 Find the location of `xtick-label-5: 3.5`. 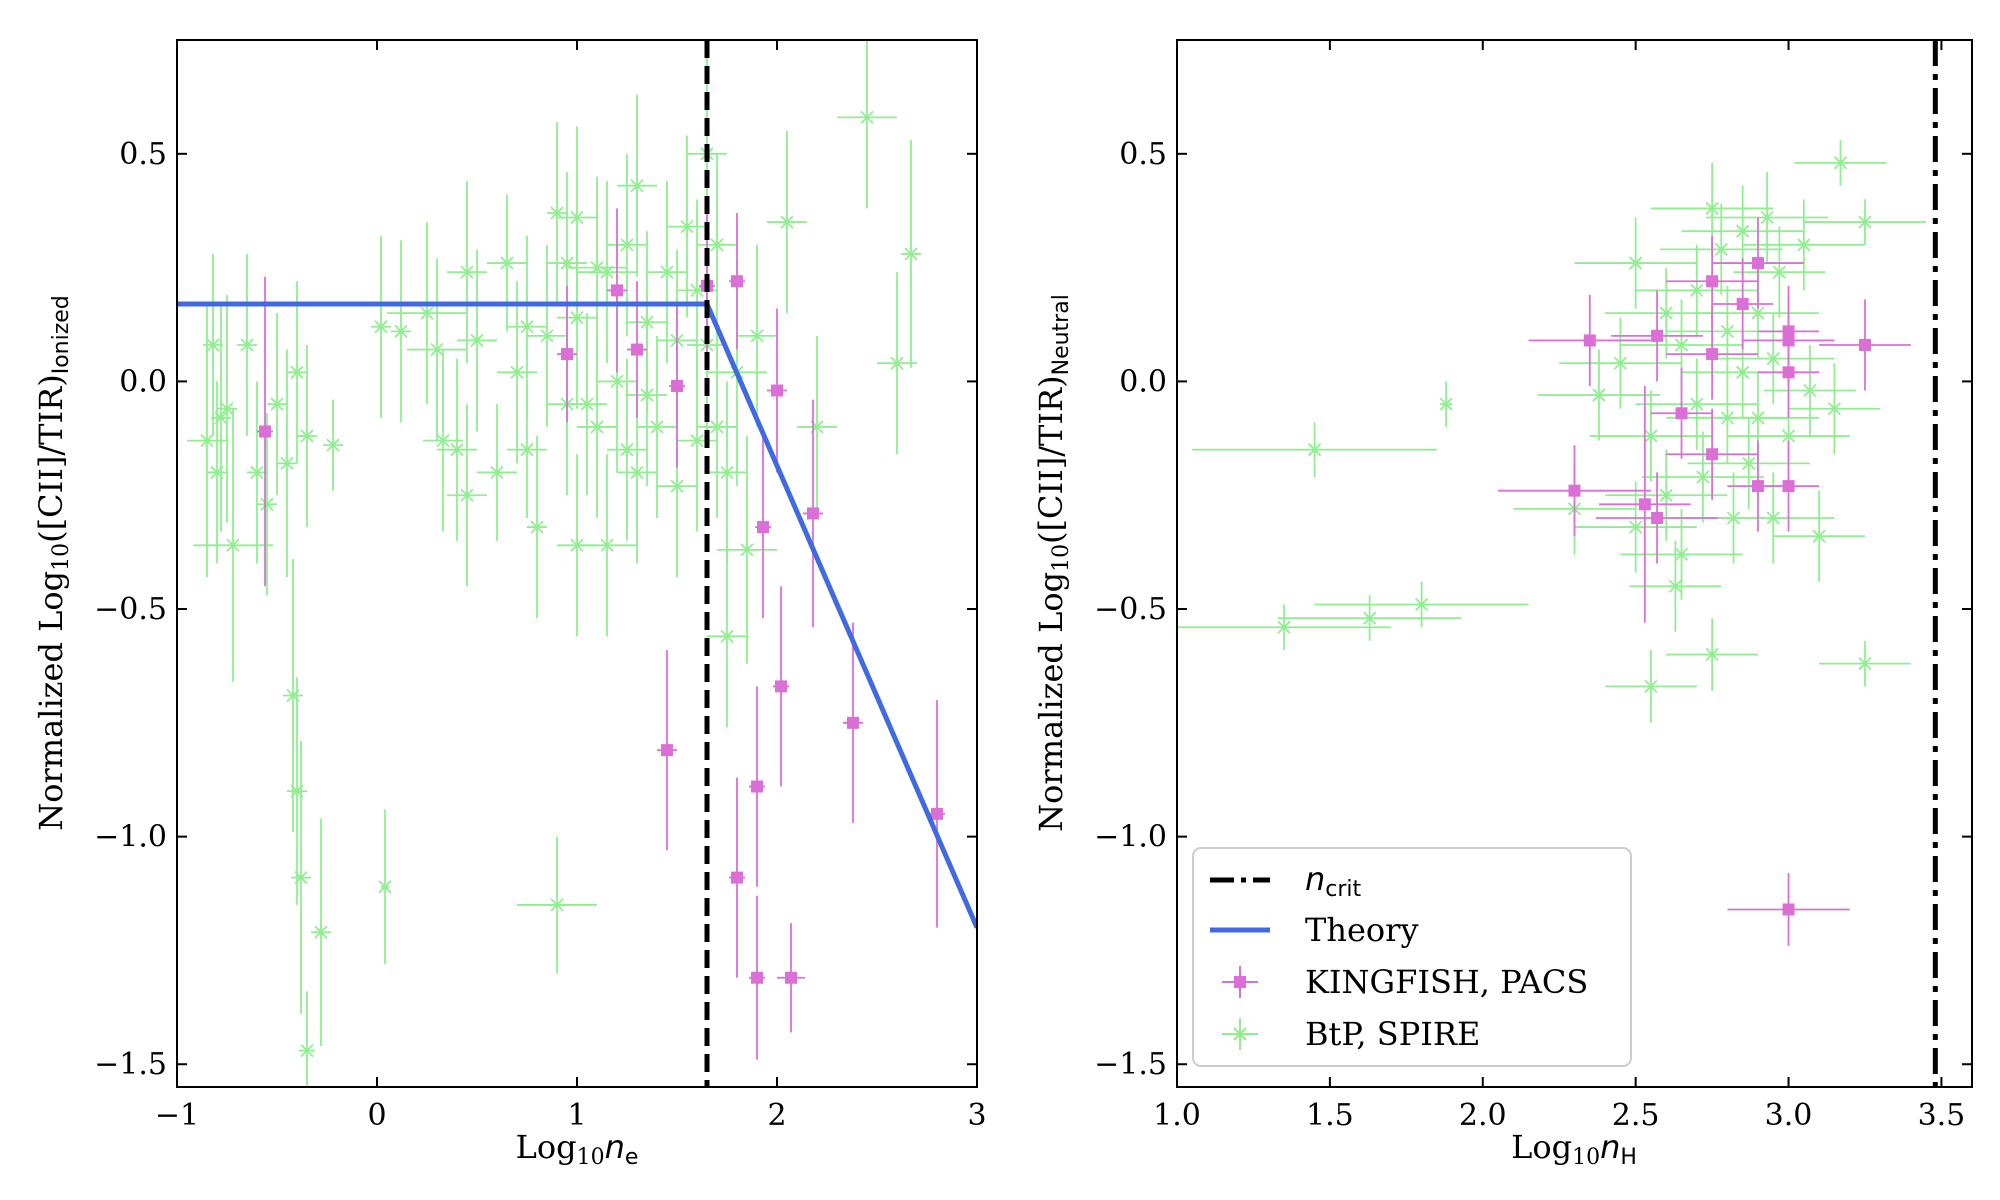

xtick-label-5: 3.5 is located at coordinates (1942, 1115).